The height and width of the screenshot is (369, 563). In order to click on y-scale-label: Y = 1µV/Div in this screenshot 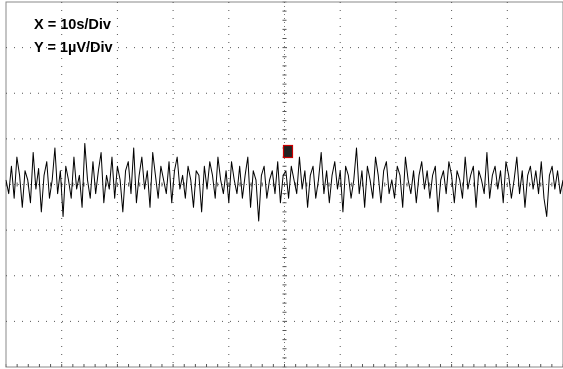, I will do `click(73, 48)`.